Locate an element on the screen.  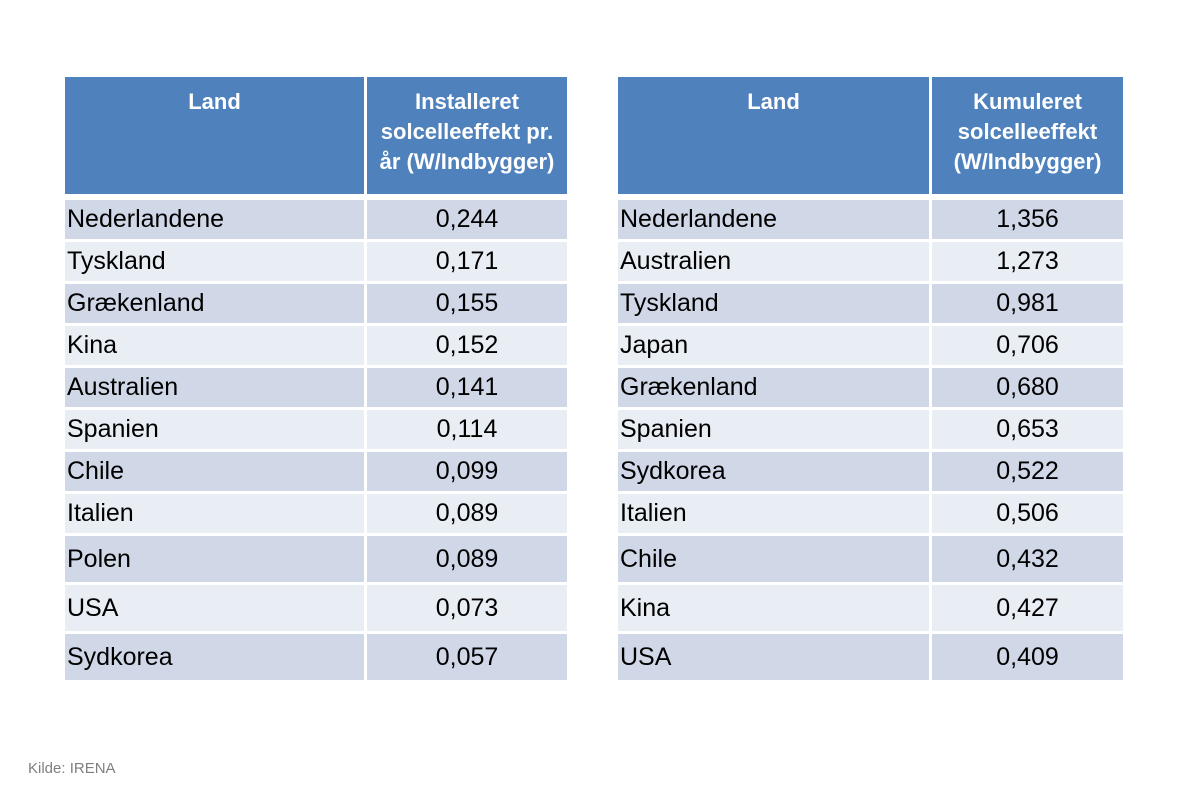
value-cell: 0,152 is located at coordinates (467, 347).